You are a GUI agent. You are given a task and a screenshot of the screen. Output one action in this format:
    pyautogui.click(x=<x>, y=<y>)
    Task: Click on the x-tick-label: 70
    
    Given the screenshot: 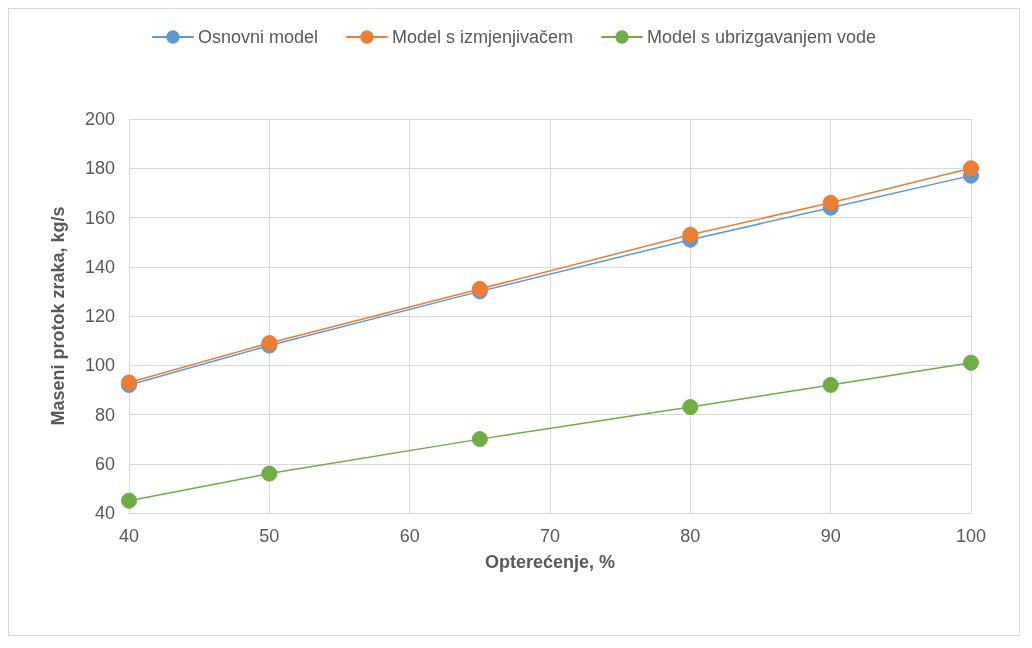 What is the action you would take?
    pyautogui.click(x=550, y=536)
    